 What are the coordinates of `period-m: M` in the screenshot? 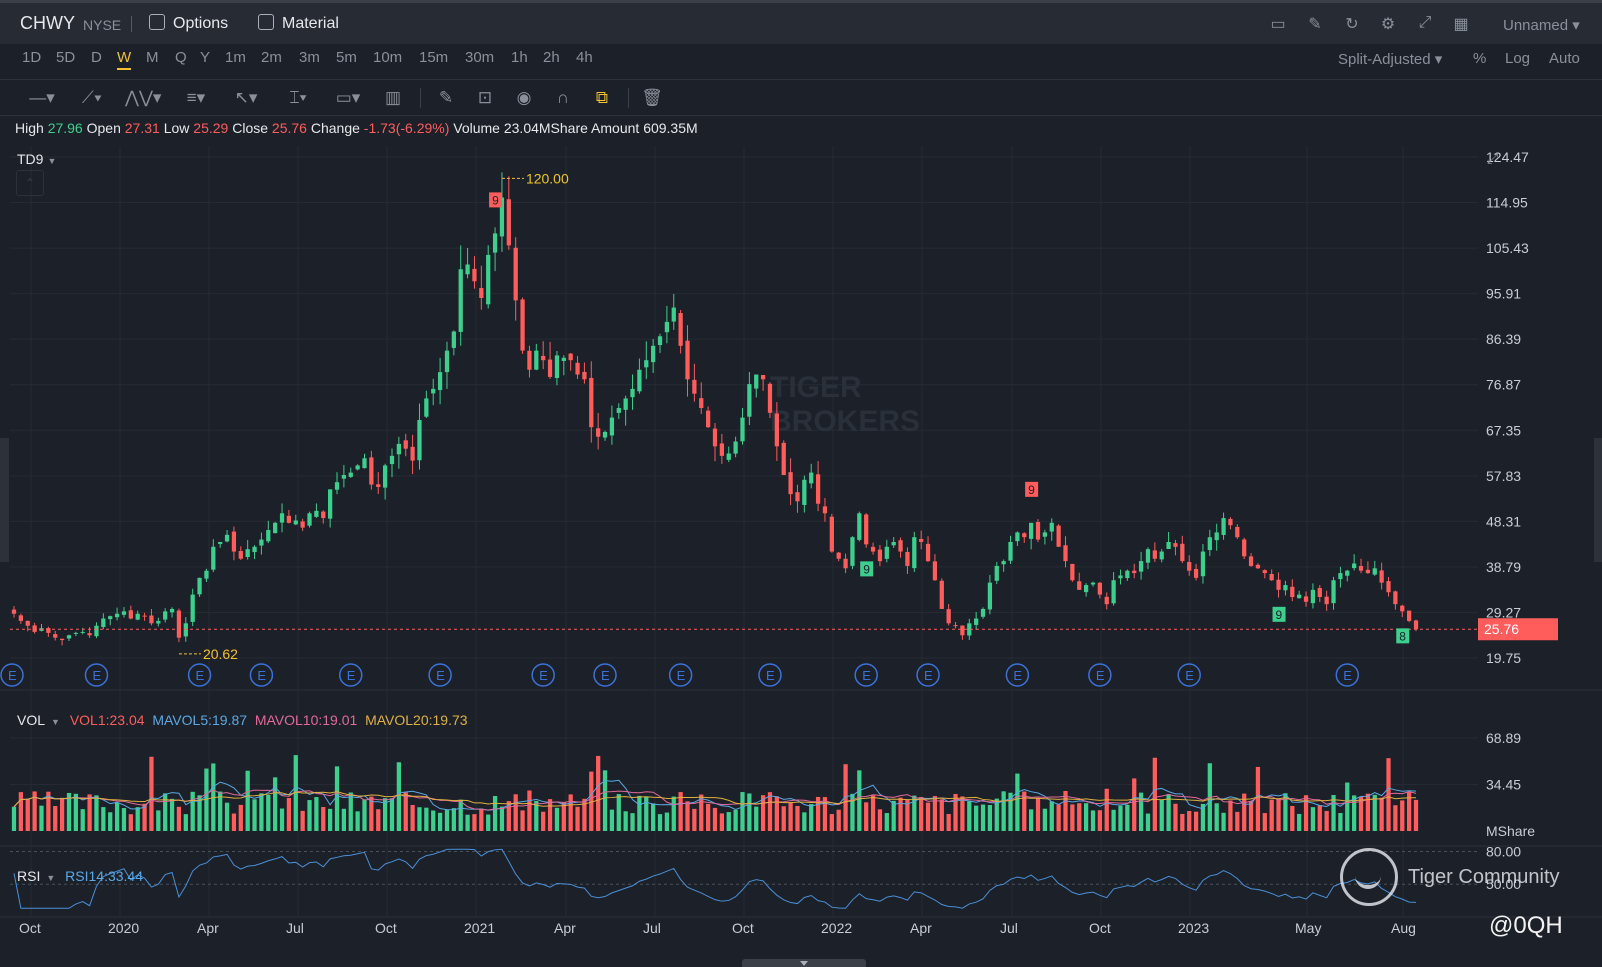 It's located at (152, 57).